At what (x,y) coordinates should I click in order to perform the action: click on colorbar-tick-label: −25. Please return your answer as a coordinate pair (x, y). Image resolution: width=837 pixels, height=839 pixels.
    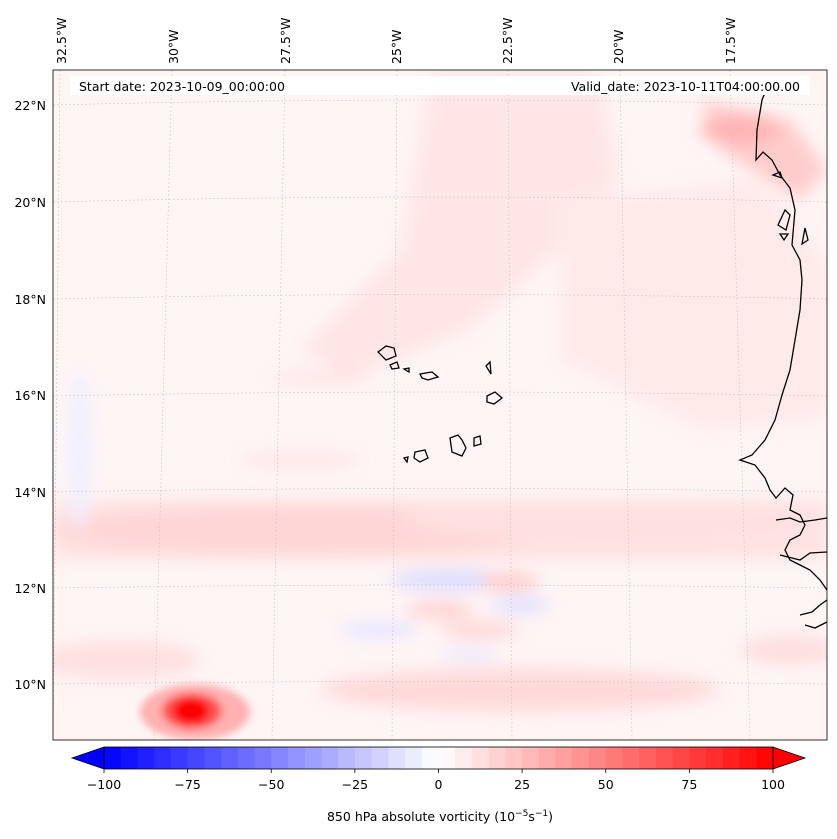
    Looking at the image, I should click on (355, 784).